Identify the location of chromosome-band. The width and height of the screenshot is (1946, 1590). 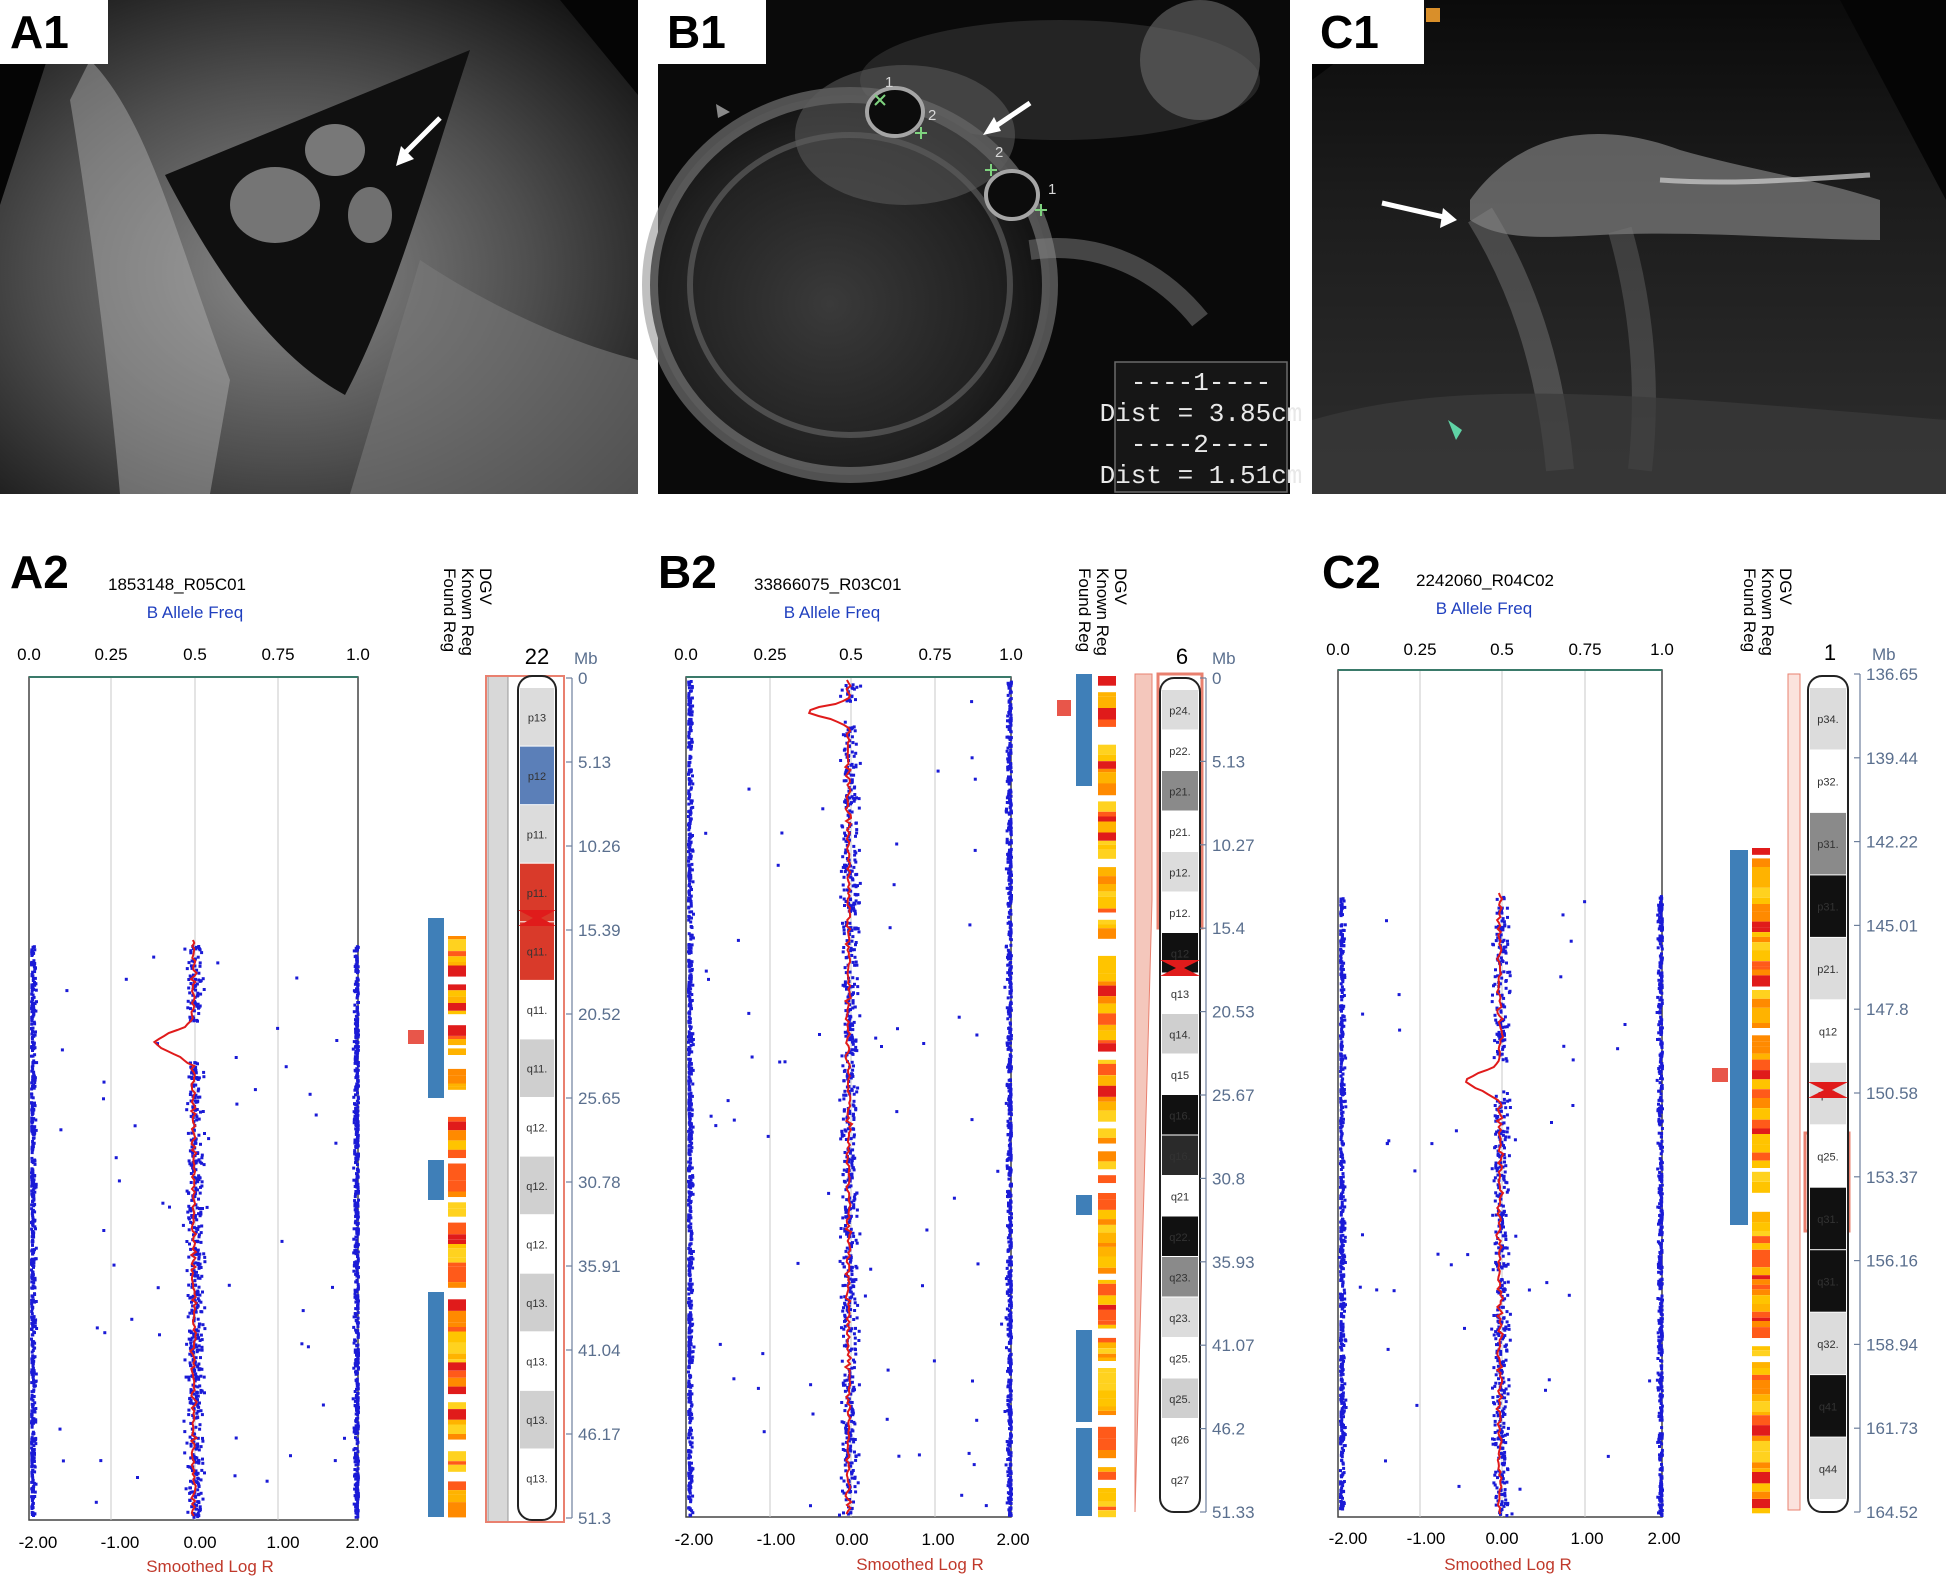
(1180, 1074).